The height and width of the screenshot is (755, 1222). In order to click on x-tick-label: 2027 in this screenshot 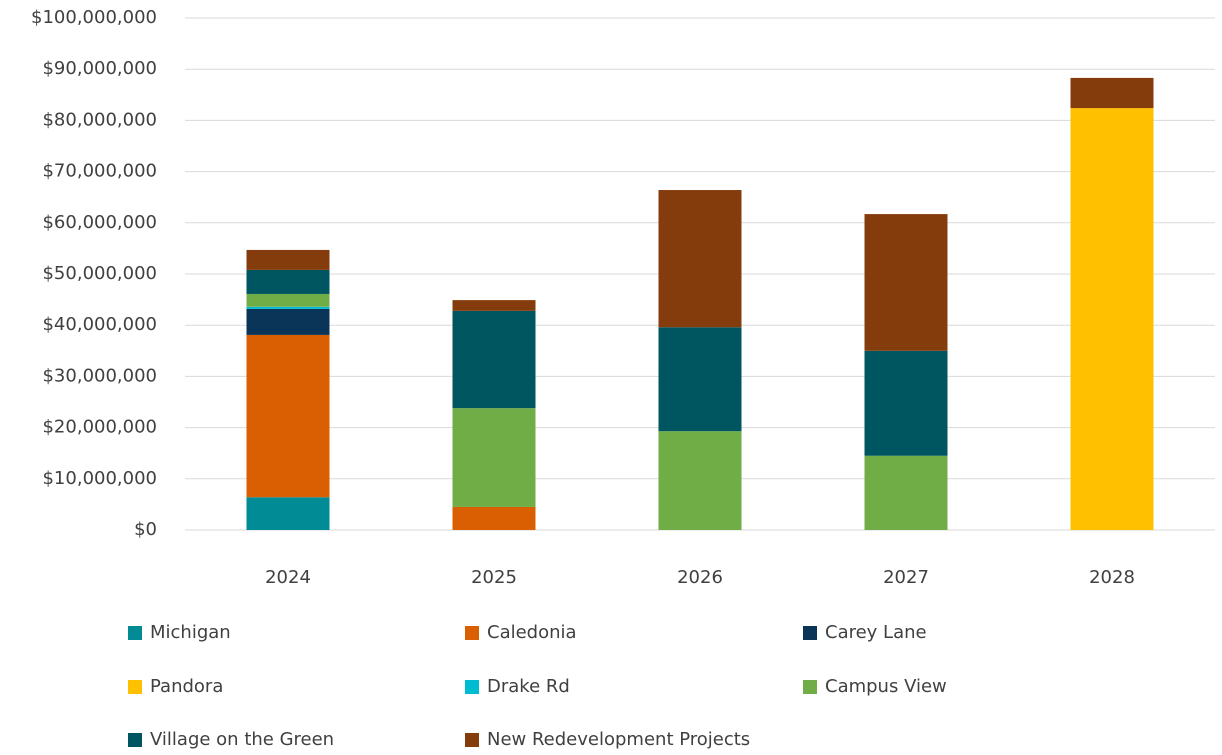, I will do `click(906, 577)`.